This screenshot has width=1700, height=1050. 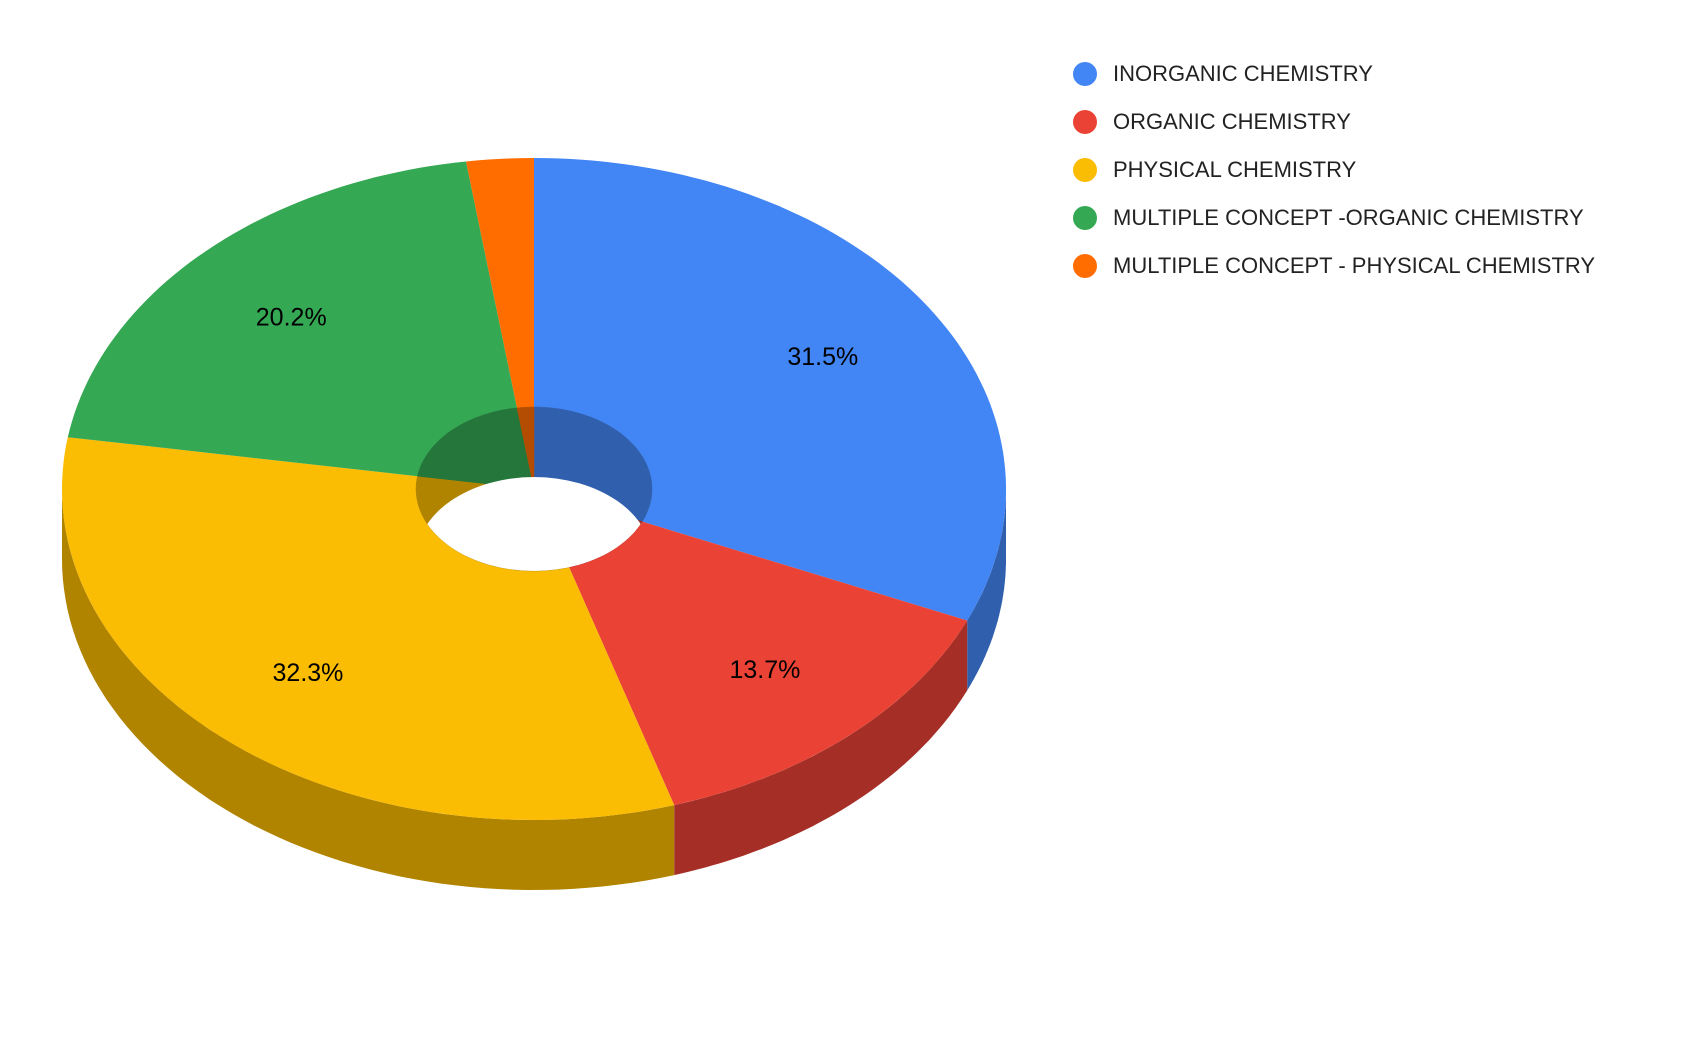 I want to click on legend-item: INORGANIC CHEMISTRY, so click(x=1334, y=74).